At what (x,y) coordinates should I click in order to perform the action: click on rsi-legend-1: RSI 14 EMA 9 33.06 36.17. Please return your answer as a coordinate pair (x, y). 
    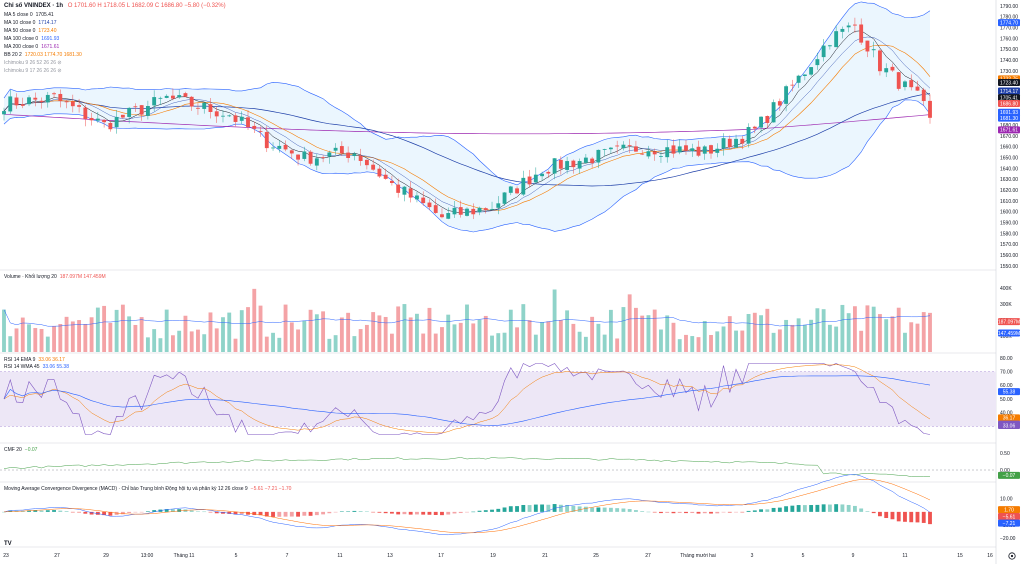
    Looking at the image, I should click on (34, 360).